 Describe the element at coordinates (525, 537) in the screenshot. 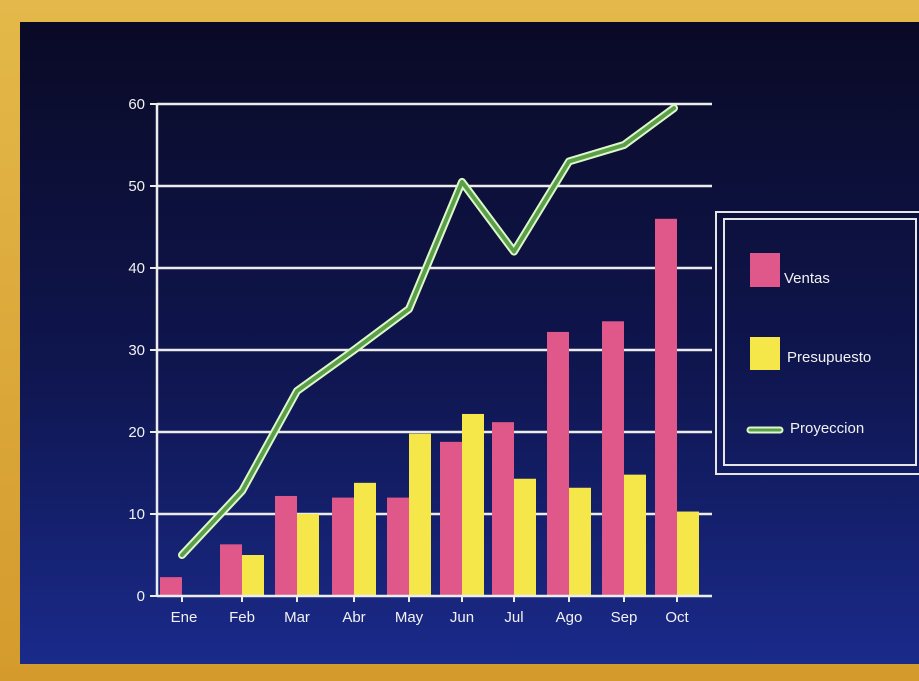

I see `bar-presupuesto-jul` at that location.